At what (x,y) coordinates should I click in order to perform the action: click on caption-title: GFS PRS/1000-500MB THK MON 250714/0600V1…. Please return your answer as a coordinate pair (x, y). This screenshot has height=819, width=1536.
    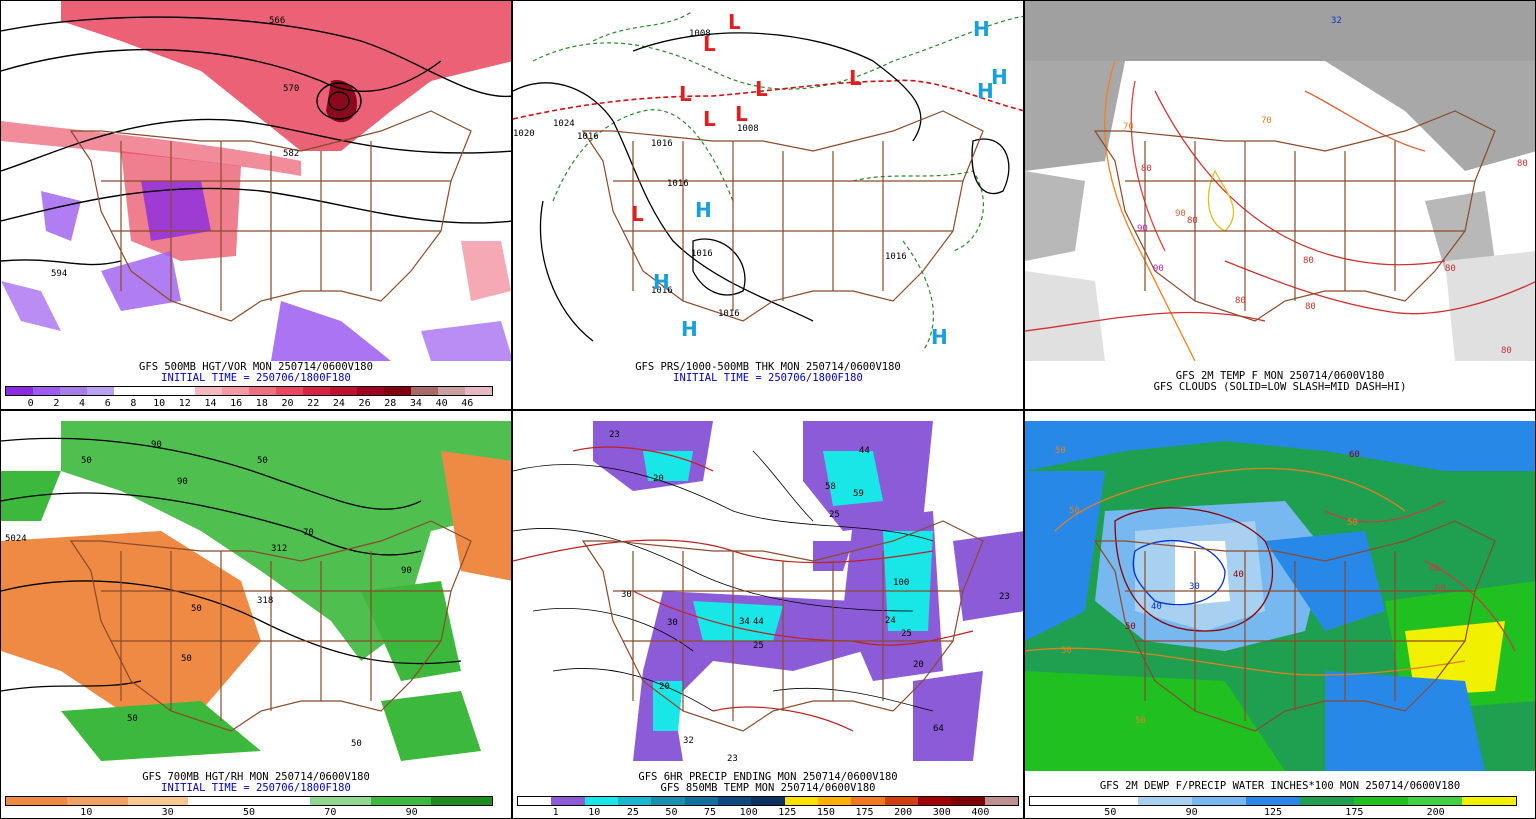
    Looking at the image, I should click on (768, 367).